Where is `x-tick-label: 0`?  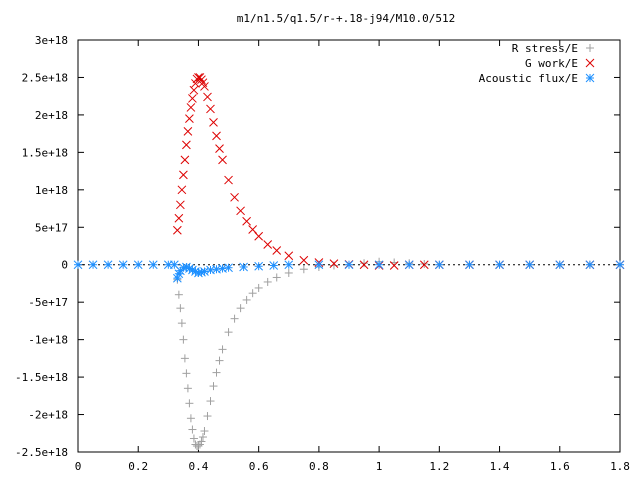
x-tick-label: 0 is located at coordinates (78, 466).